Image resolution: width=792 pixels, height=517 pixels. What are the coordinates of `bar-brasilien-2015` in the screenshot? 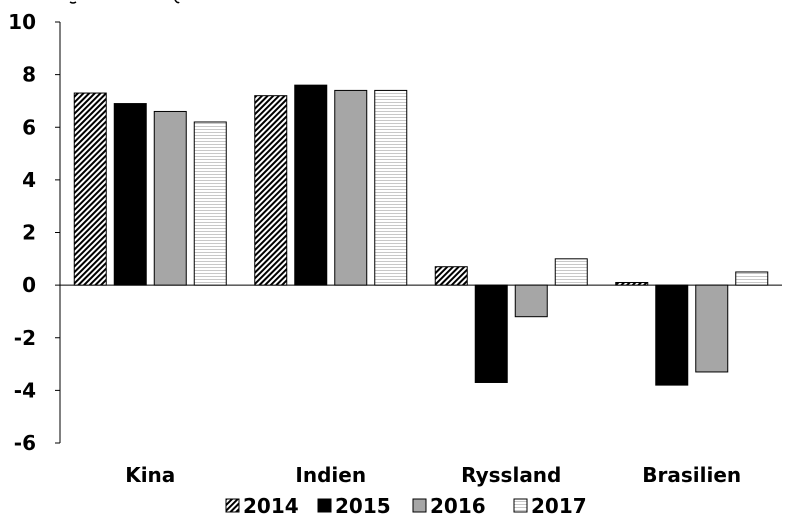 It's located at (672, 335).